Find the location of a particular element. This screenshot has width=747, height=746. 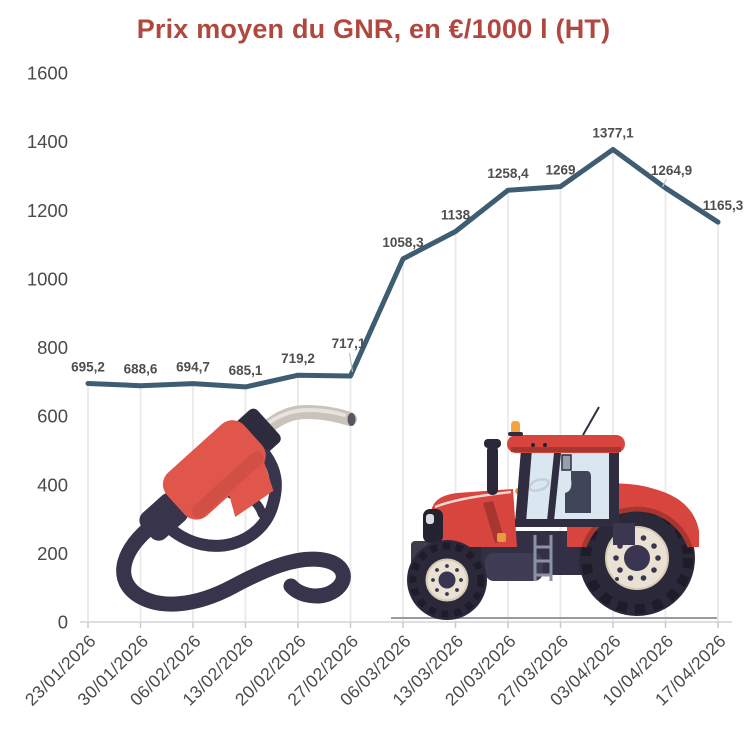

hazard-plate is located at coordinates (501, 537).